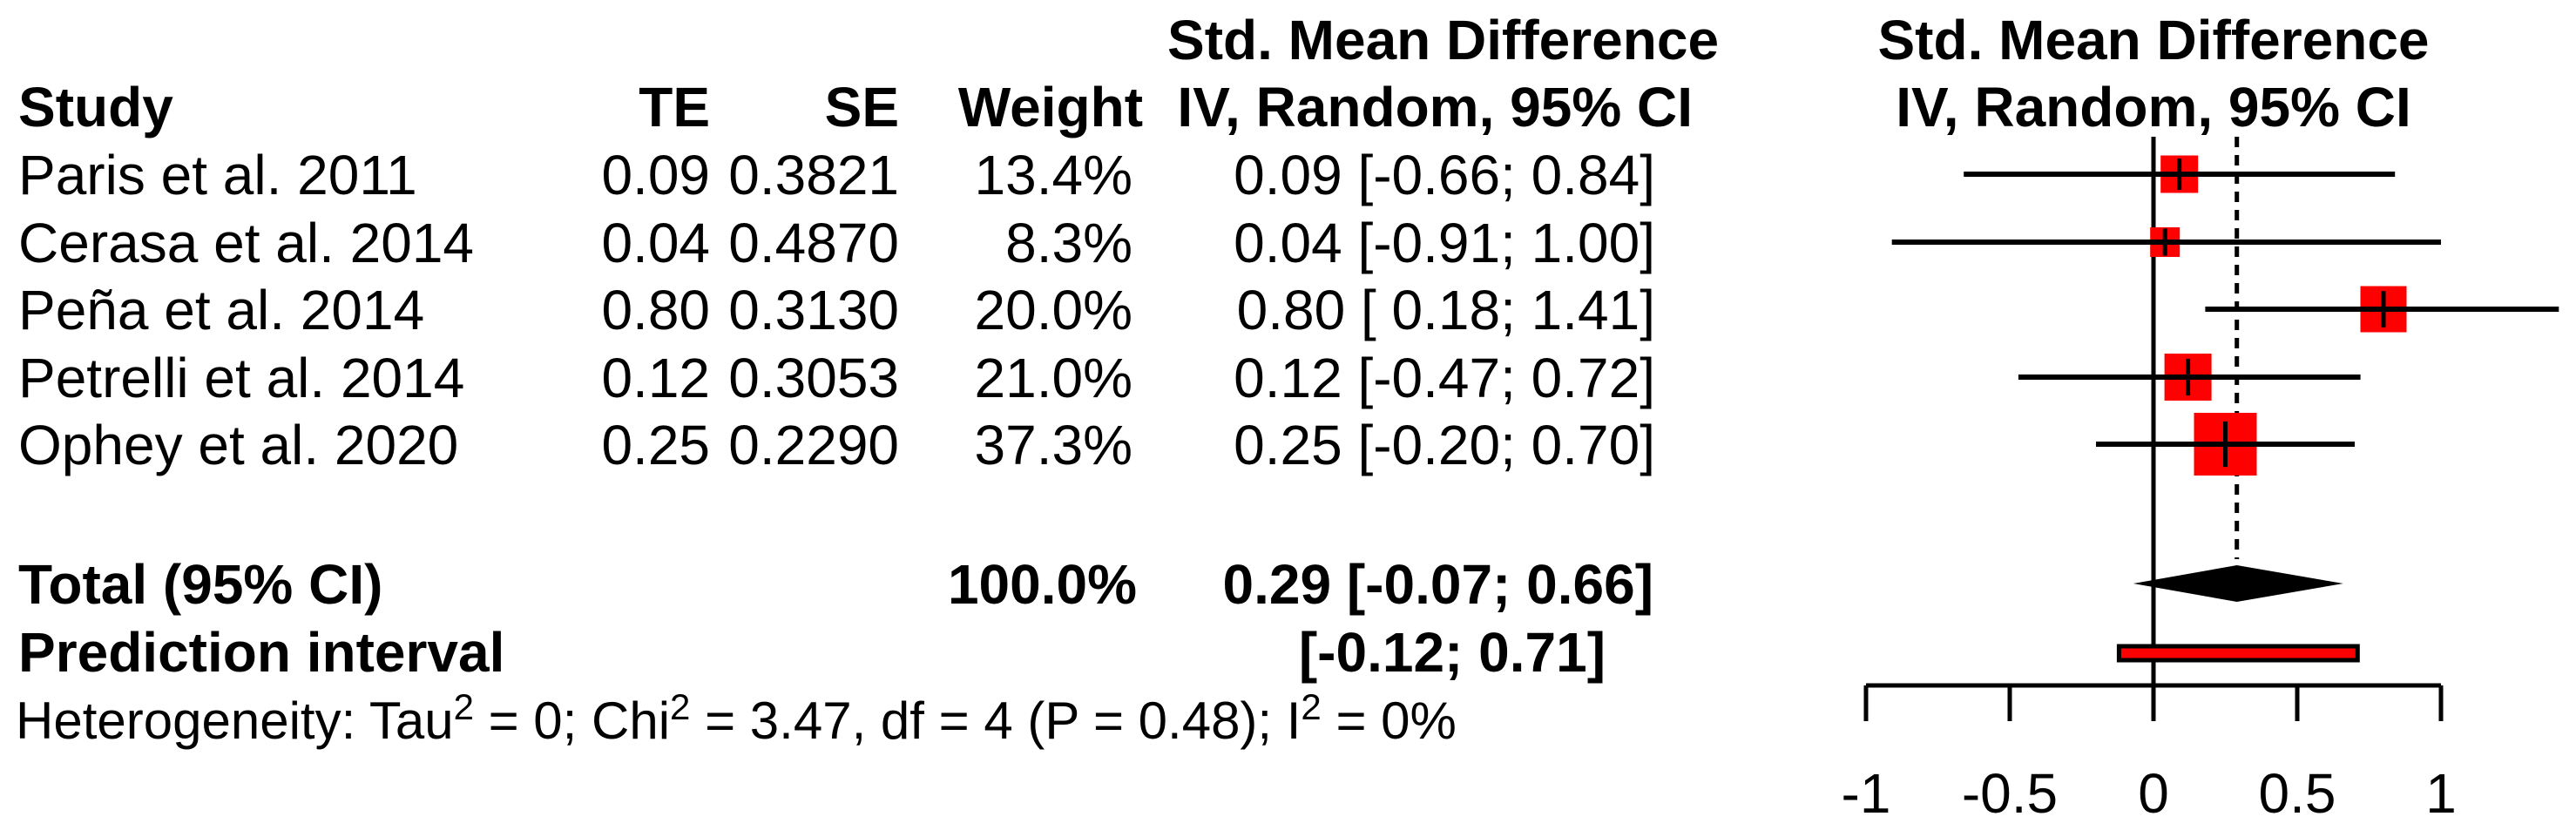 This screenshot has width=2576, height=830. I want to click on table-row-study: Peña et al. 2014, so click(221, 310).